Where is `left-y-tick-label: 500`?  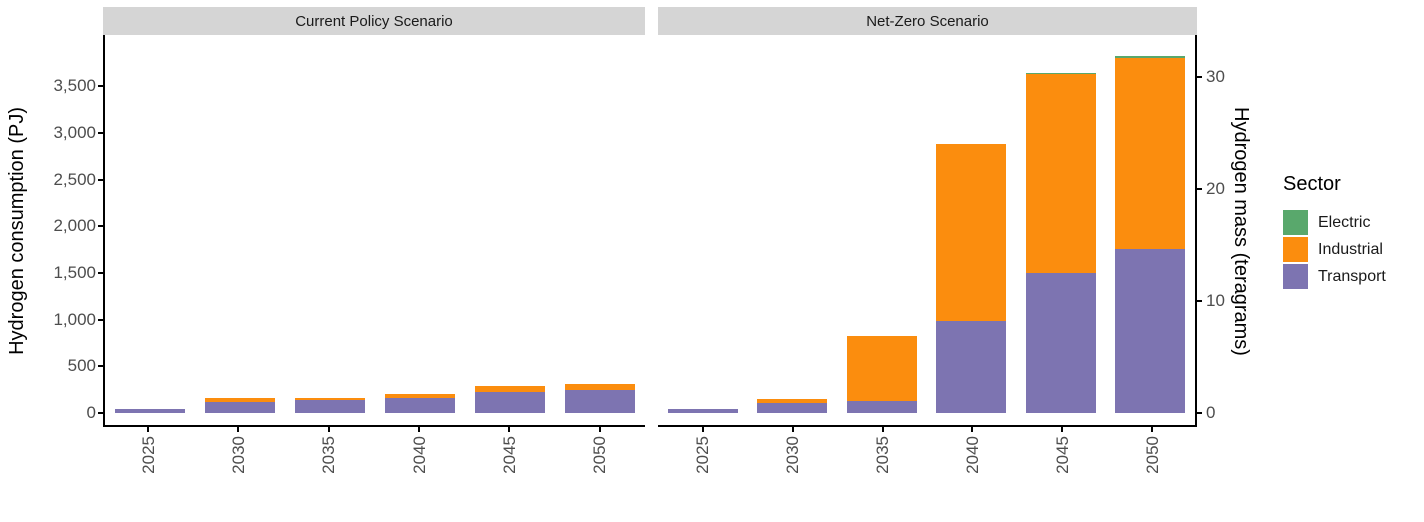
left-y-tick-label: 500 is located at coordinates (81, 366).